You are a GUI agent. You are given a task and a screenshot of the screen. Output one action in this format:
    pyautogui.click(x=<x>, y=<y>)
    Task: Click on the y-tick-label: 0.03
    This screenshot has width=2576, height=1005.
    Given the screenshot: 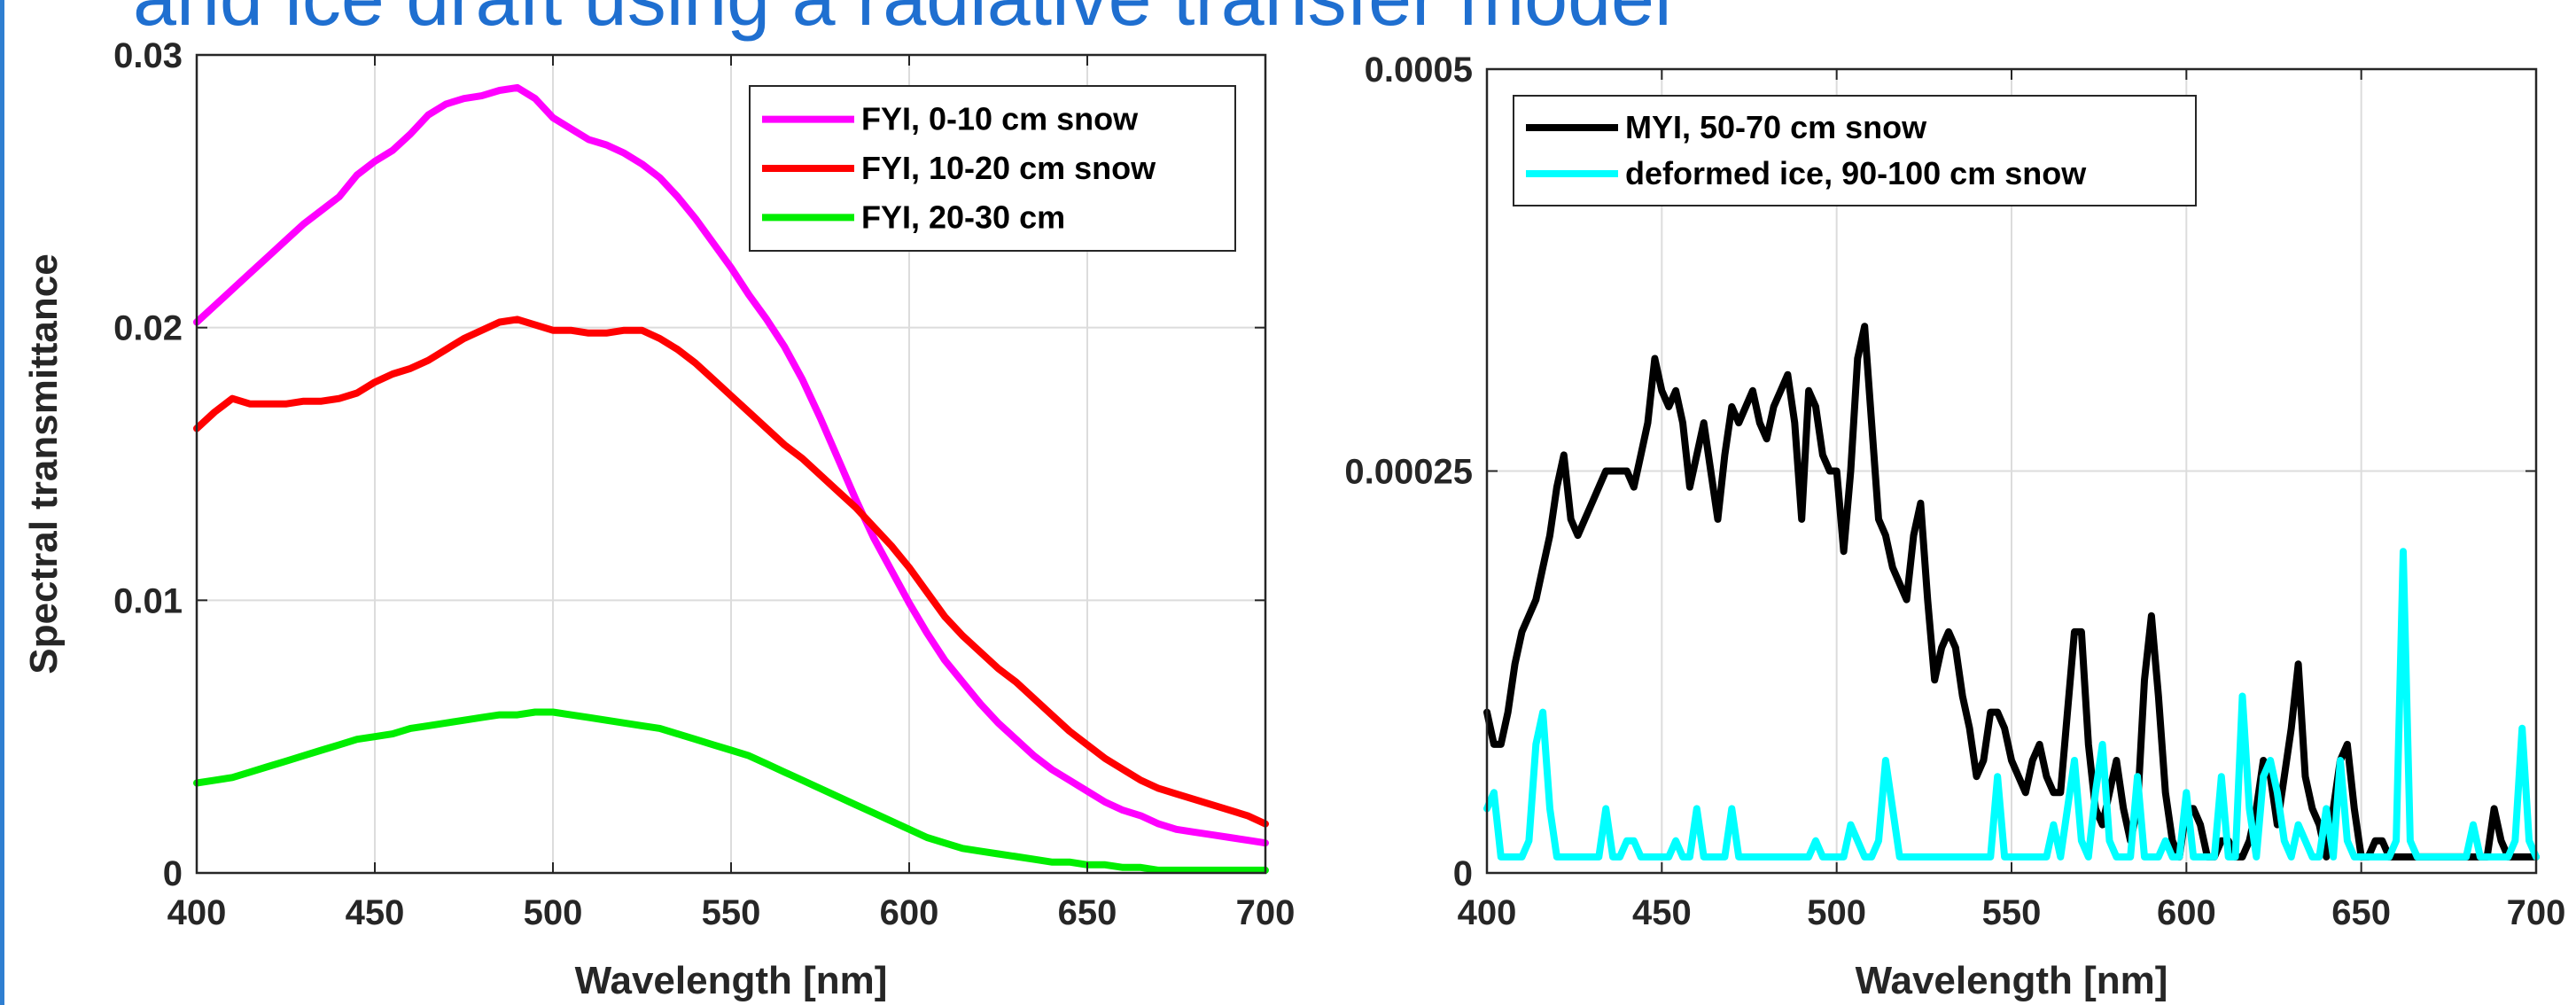 What is the action you would take?
    pyautogui.click(x=148, y=56)
    